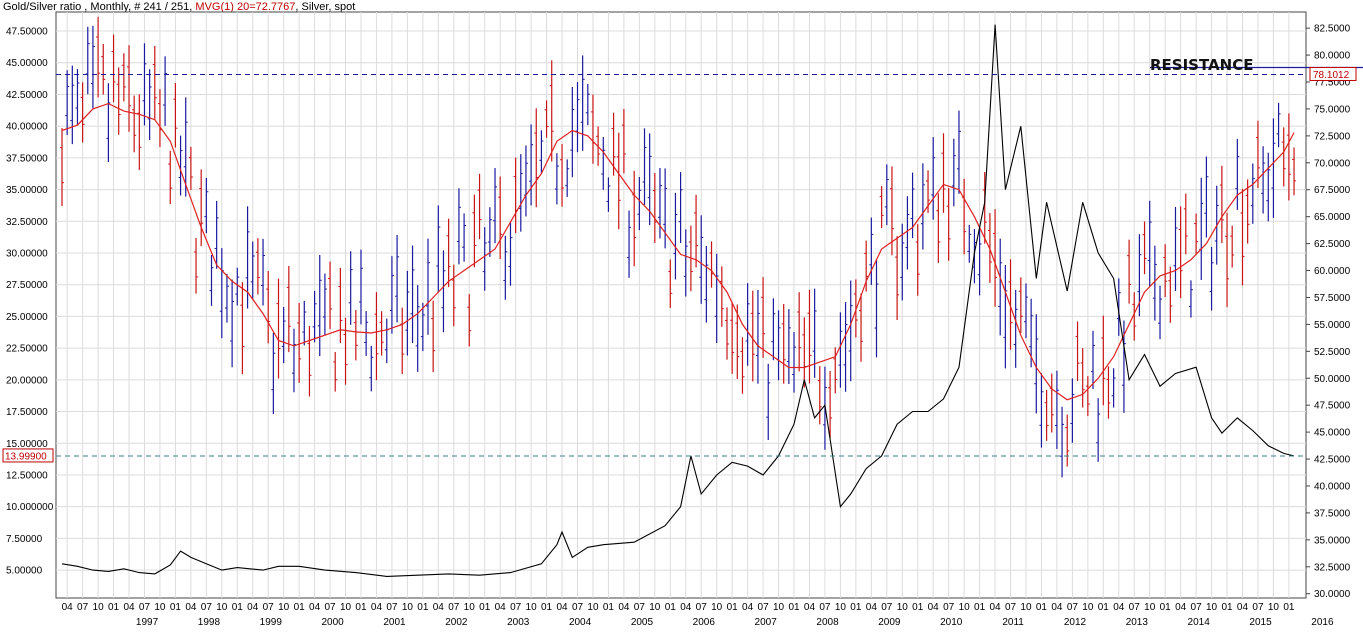 This screenshot has height=639, width=1363. What do you see at coordinates (1332, 217) in the screenshot?
I see `right-axis-tick-label: 65.0000` at bounding box center [1332, 217].